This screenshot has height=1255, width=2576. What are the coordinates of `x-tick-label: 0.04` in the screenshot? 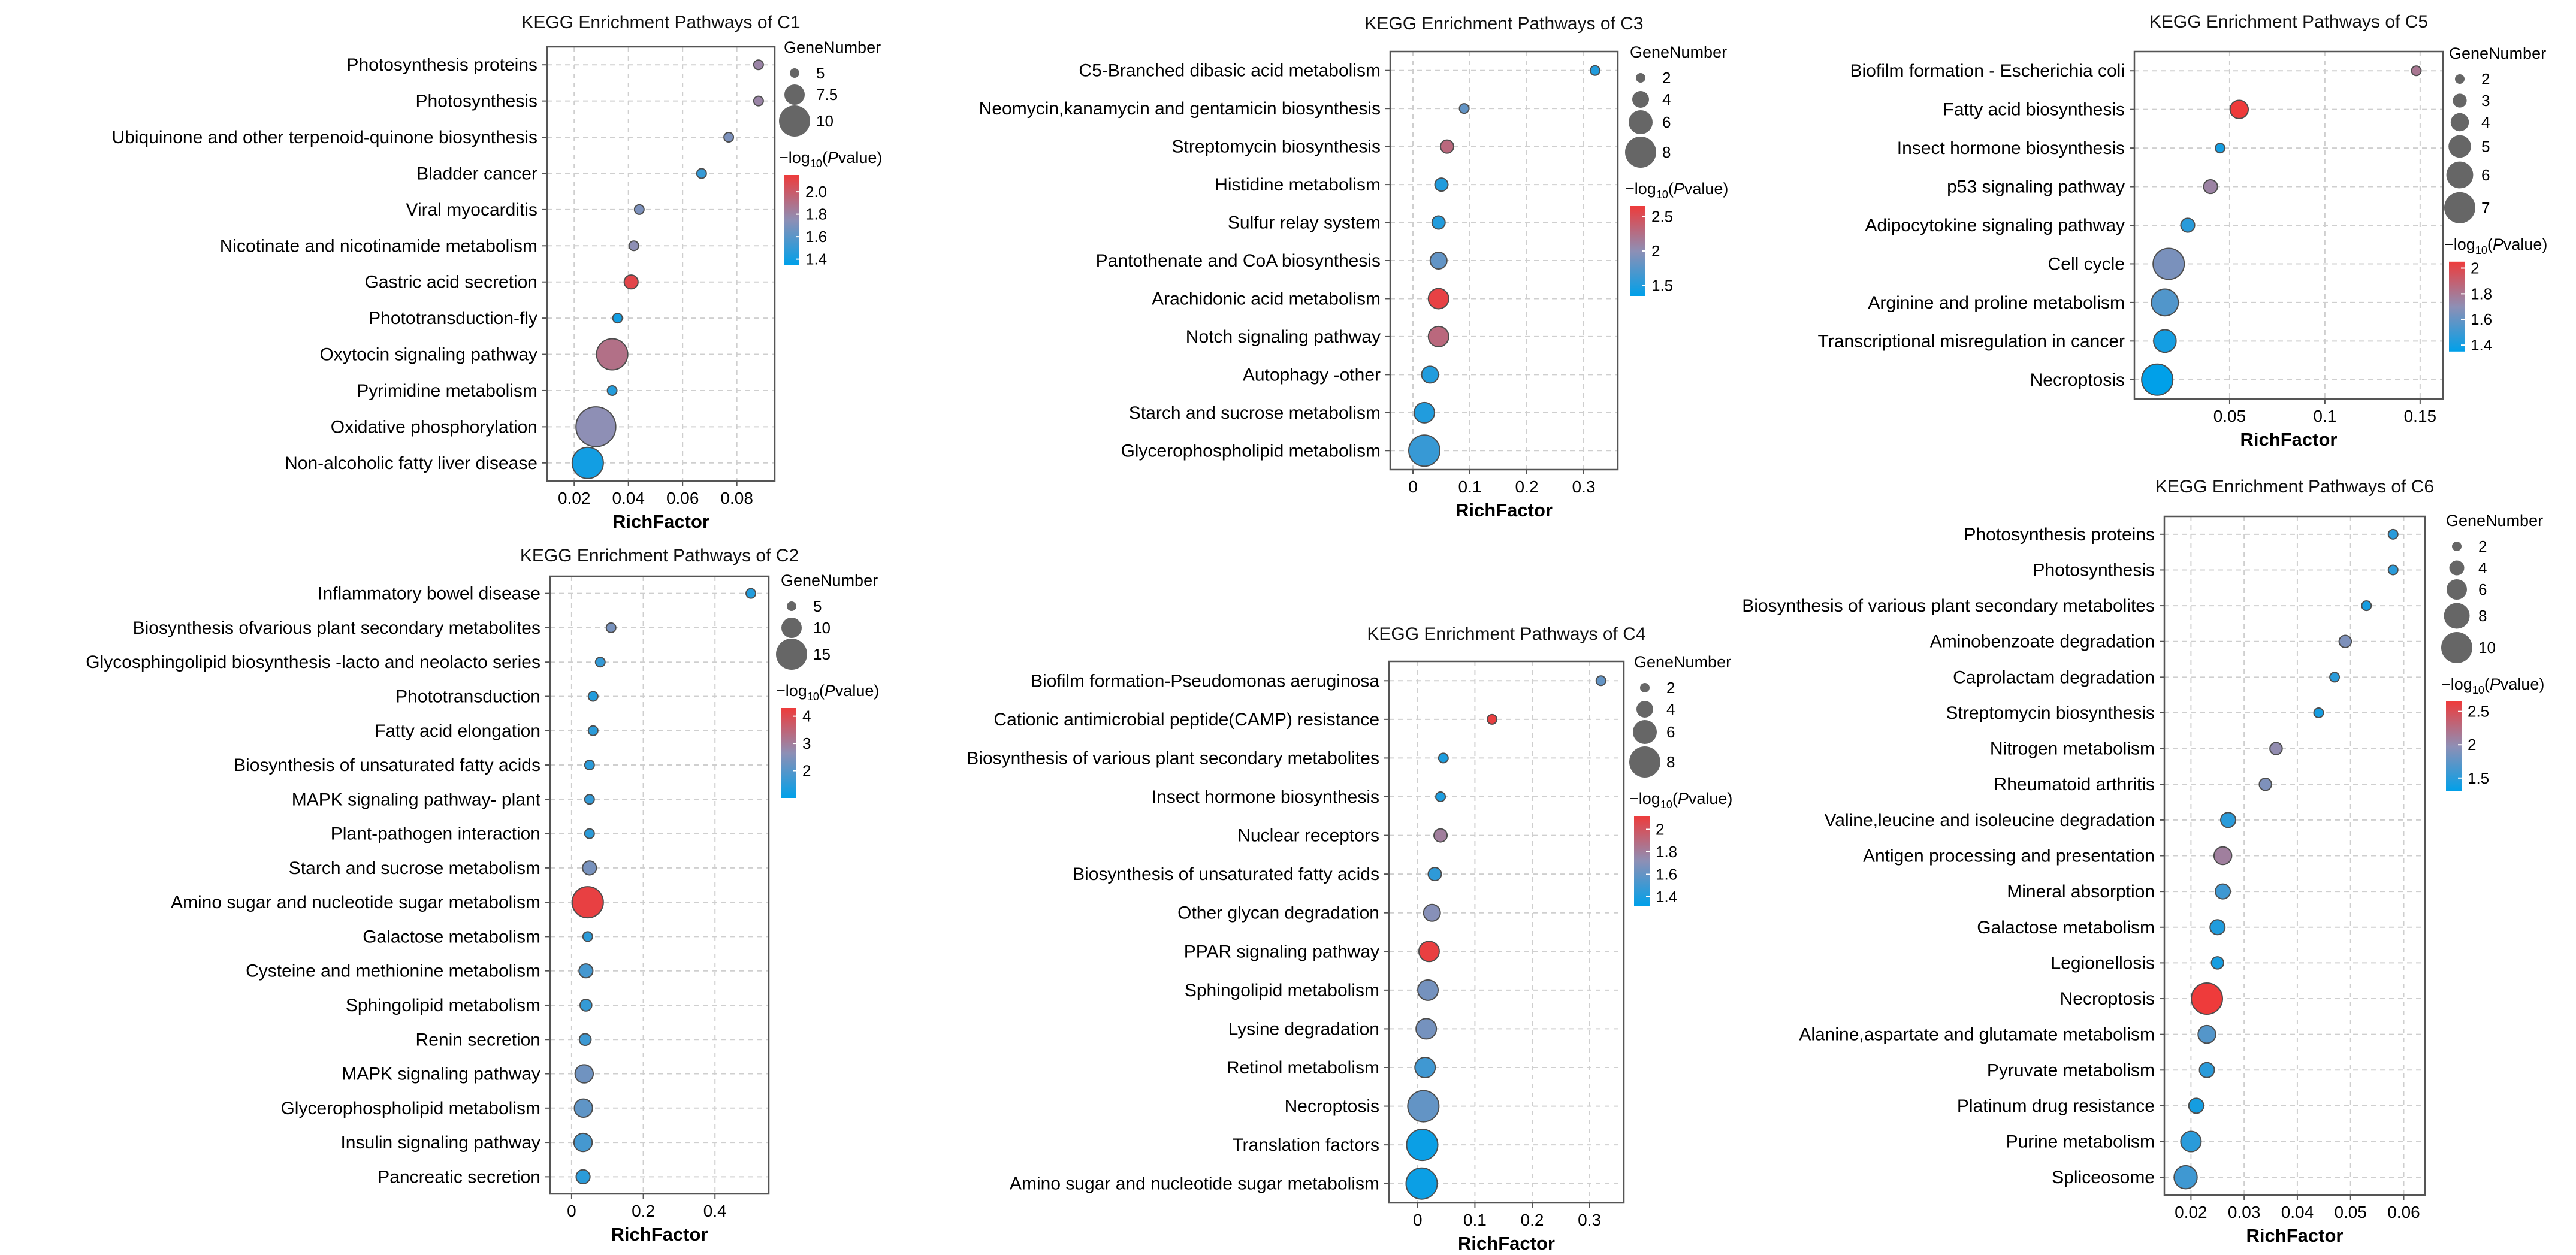 It's located at (2298, 1212).